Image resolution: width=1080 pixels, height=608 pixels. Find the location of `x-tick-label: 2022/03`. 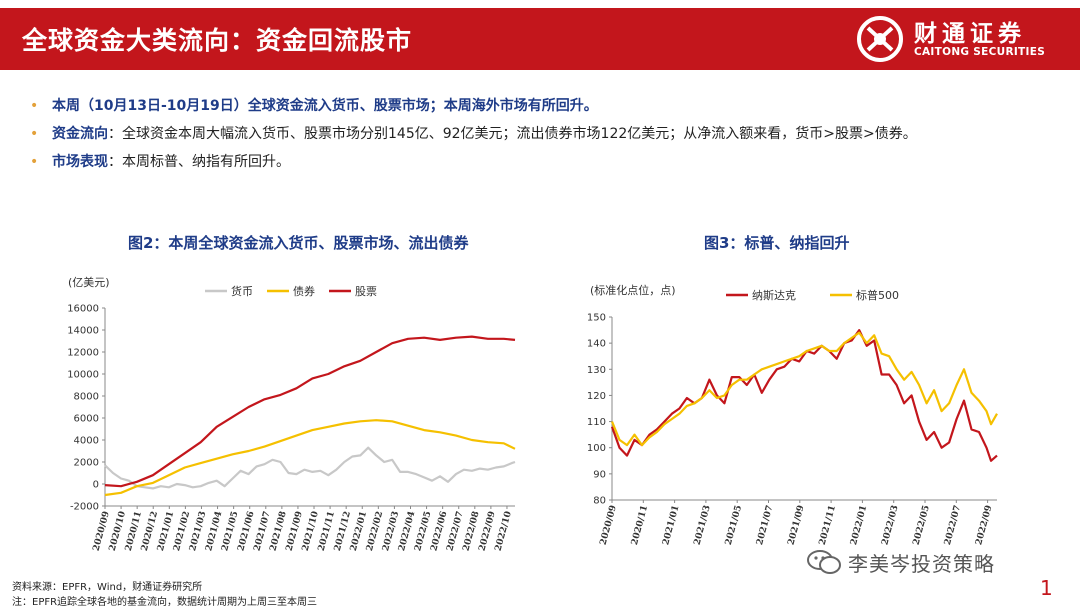

x-tick-label: 2022/03 is located at coordinates (890, 525).